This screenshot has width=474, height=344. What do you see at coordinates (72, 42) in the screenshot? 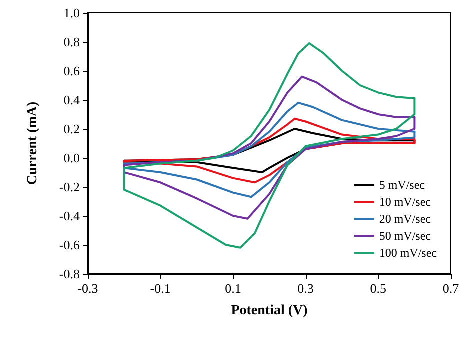
I see `y-tick-label: 0.8` at bounding box center [72, 42].